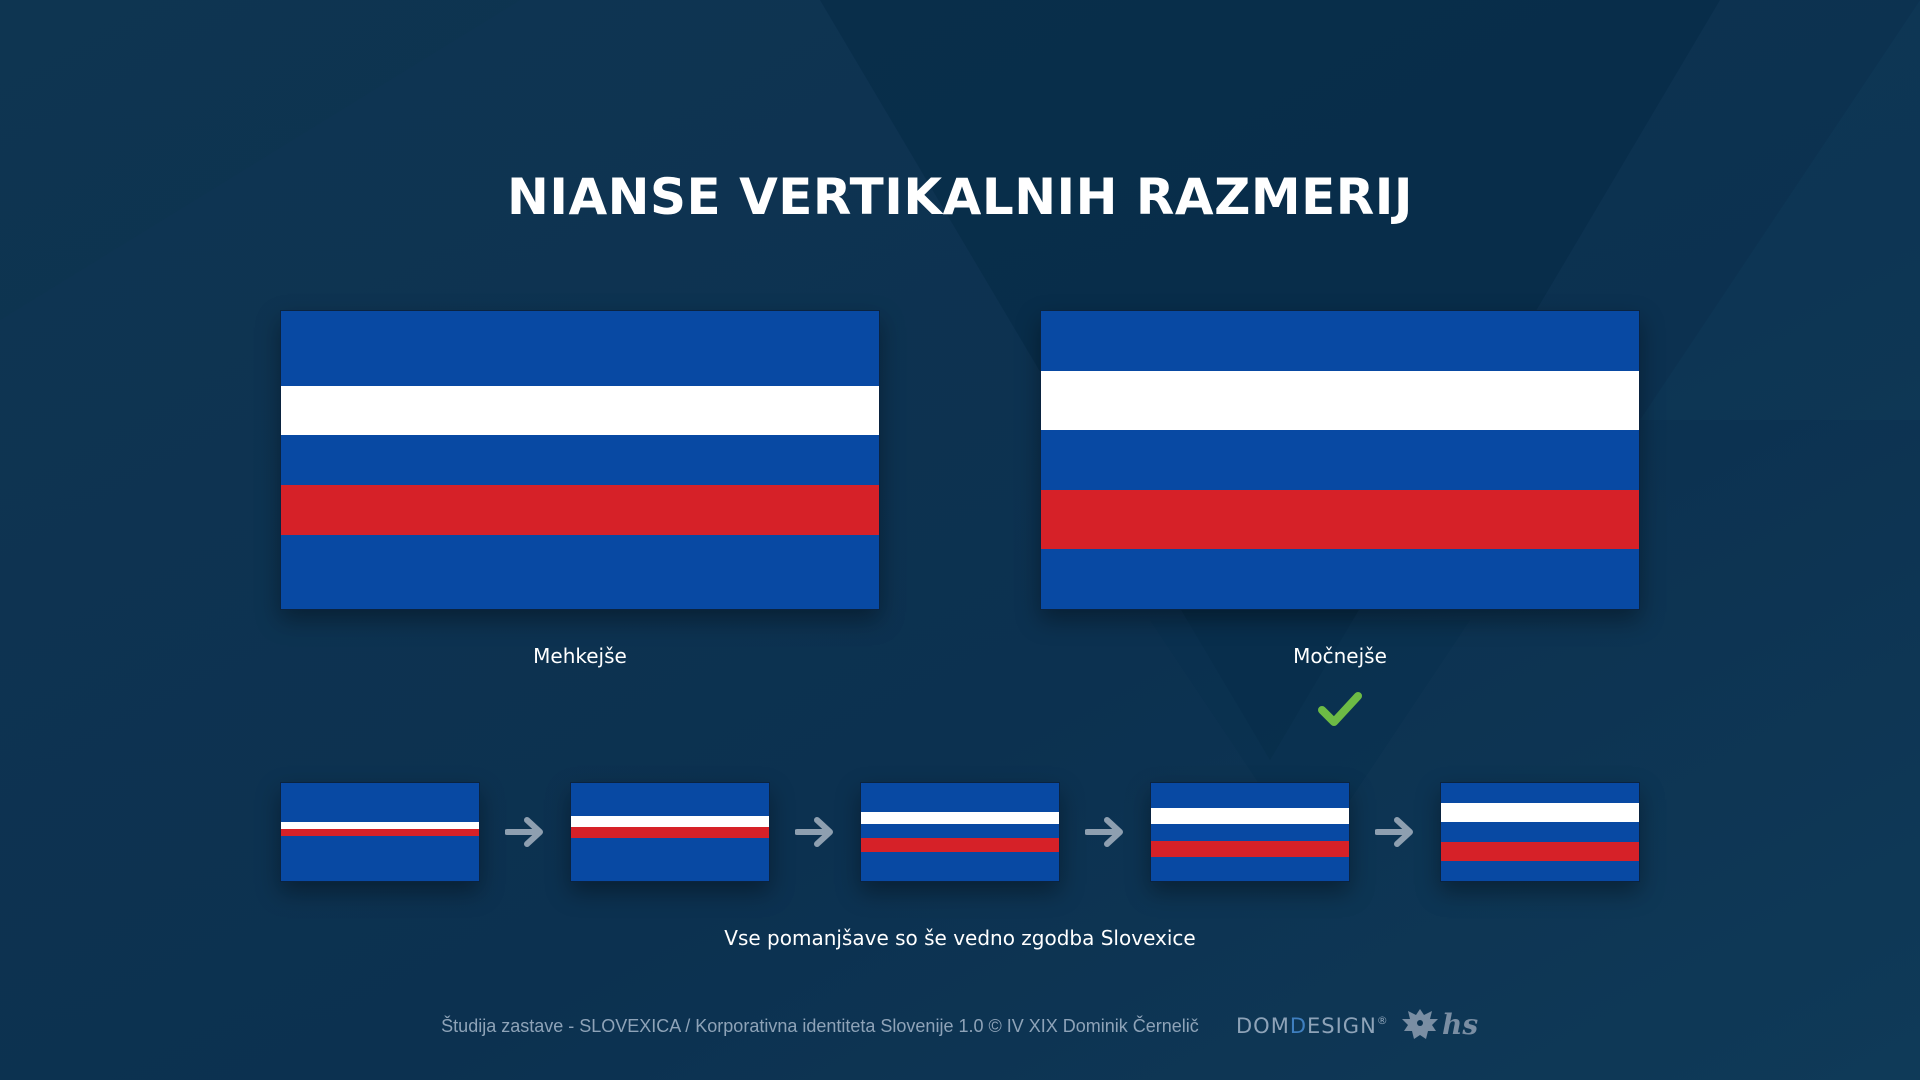 Image resolution: width=1920 pixels, height=1080 pixels. What do you see at coordinates (1340, 709) in the screenshot?
I see `checkmark-icon` at bounding box center [1340, 709].